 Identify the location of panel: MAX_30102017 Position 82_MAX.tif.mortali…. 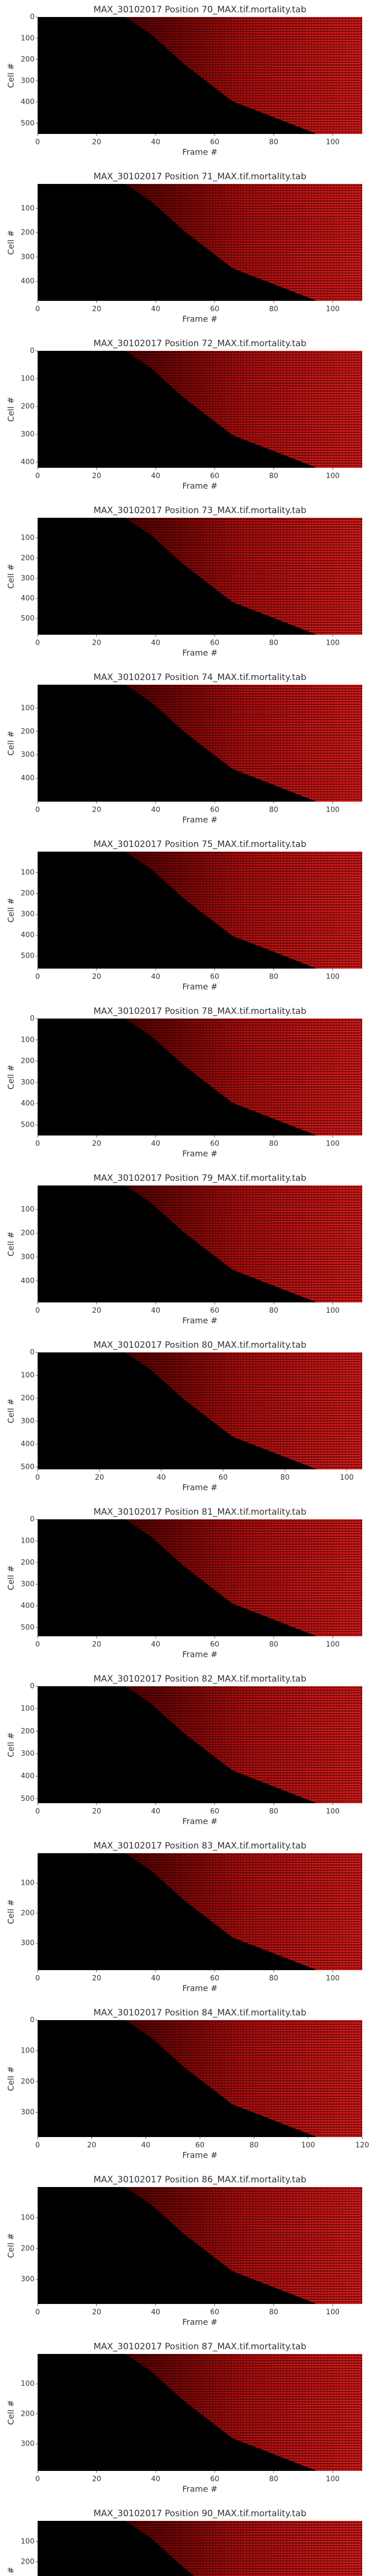
(184, 1750).